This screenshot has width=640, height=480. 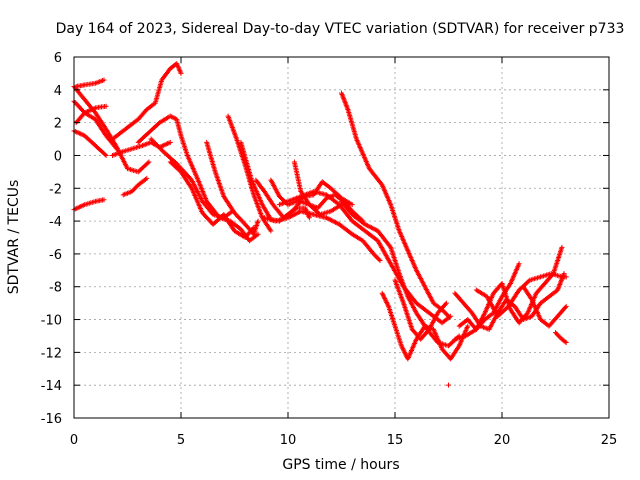 What do you see at coordinates (14, 237) in the screenshot?
I see `y-axis-label: SDTVAR / TECUs` at bounding box center [14, 237].